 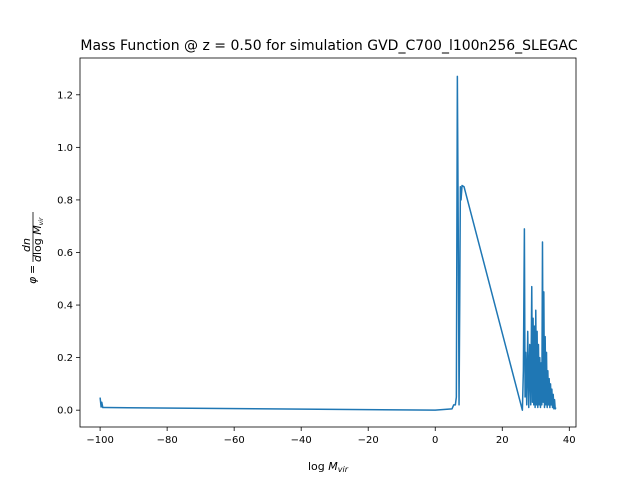 I want to click on x-tick-label: −20, so click(x=368, y=440).